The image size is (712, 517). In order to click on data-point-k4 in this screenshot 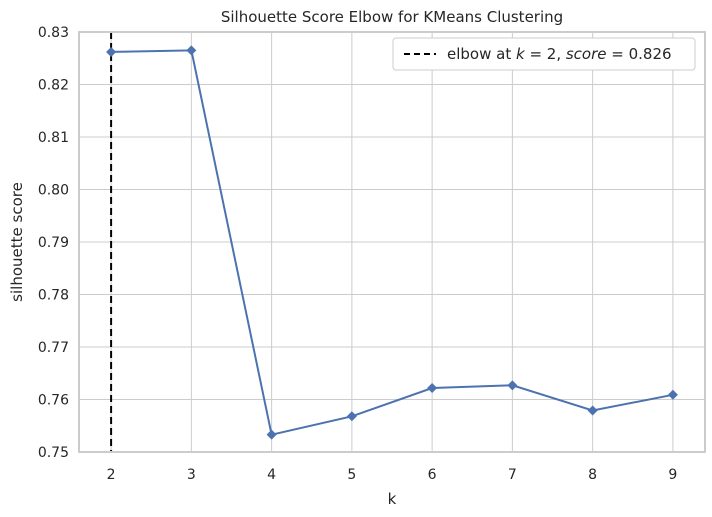, I will do `click(271, 434)`.